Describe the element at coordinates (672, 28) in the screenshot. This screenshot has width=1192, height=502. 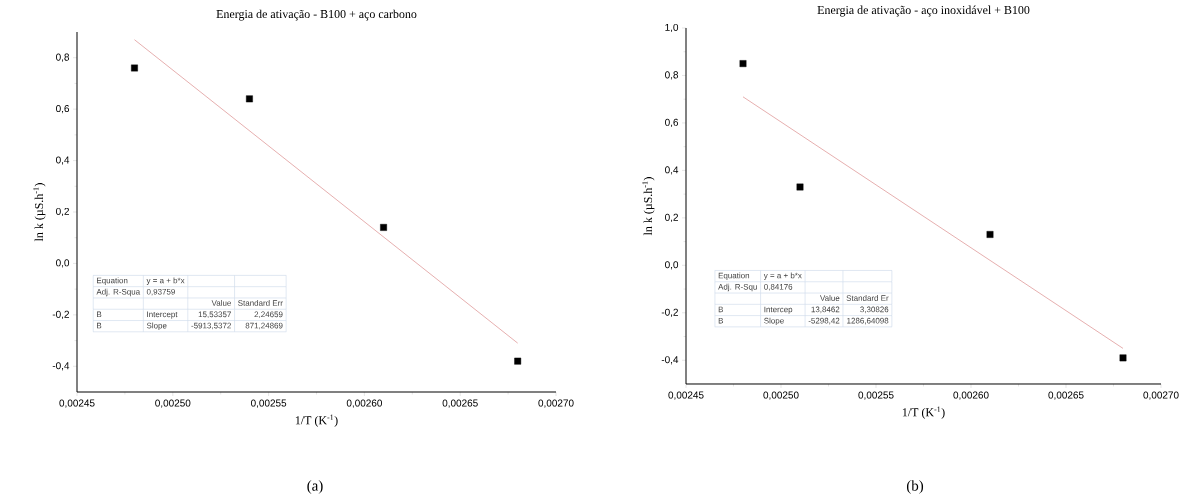
I see `y-tick-label: 1,0` at that location.